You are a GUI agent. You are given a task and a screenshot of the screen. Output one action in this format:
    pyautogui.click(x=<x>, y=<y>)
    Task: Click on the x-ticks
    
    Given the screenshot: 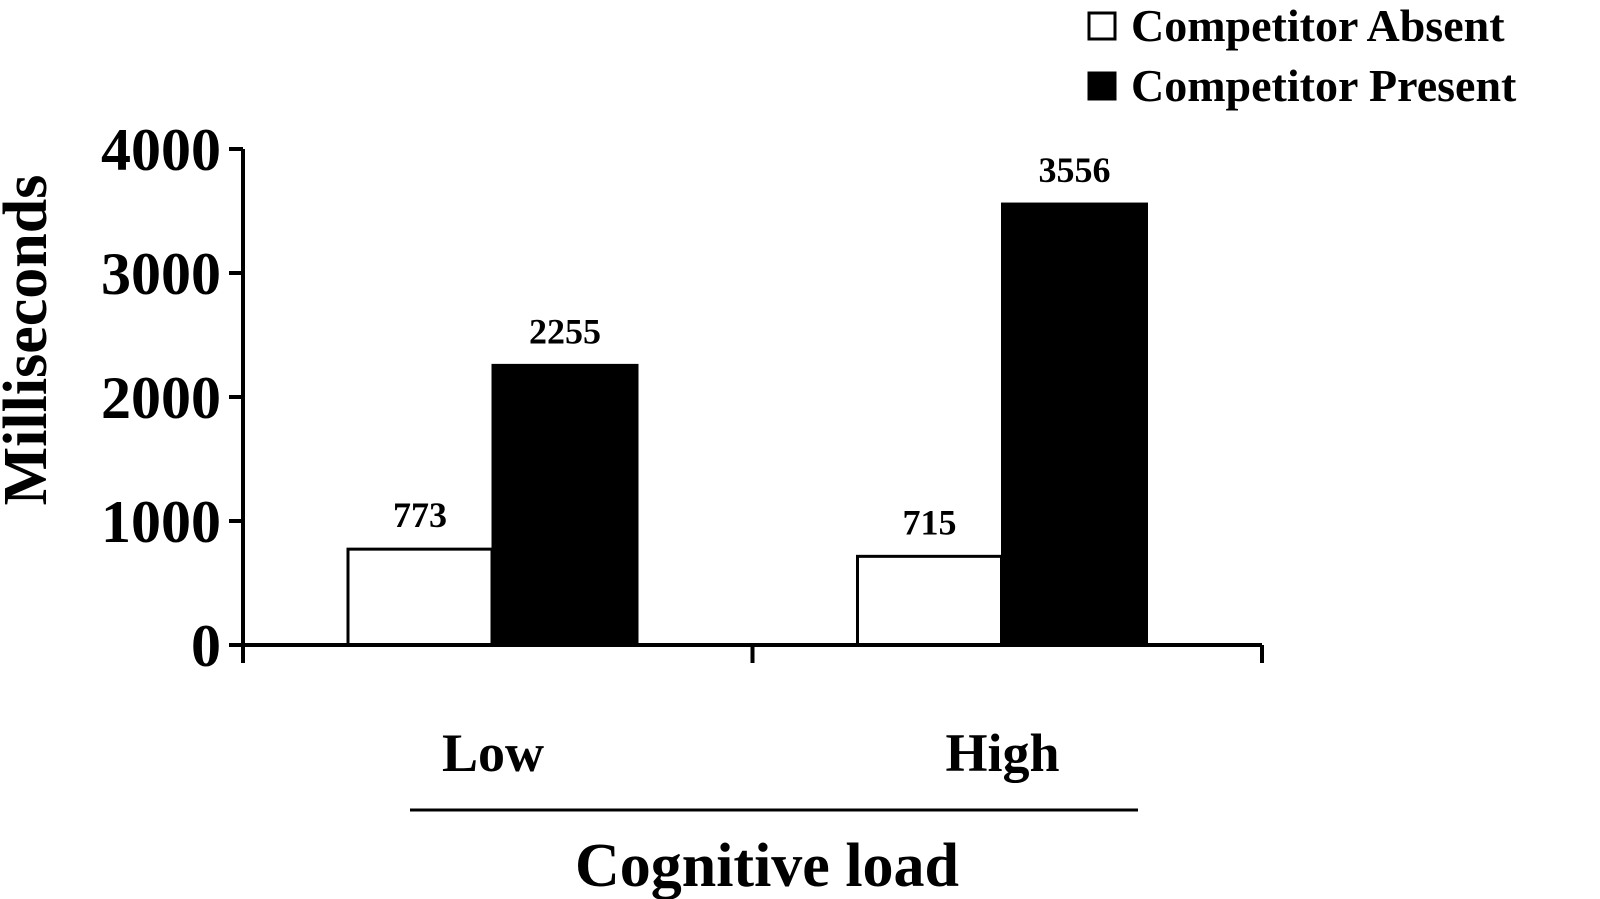 What is the action you would take?
    pyautogui.click(x=752, y=654)
    